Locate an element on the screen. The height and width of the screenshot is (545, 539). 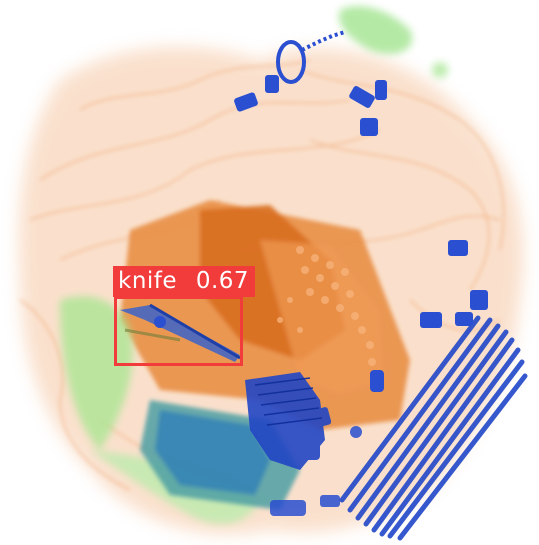
key-ring is located at coordinates (311, 57).